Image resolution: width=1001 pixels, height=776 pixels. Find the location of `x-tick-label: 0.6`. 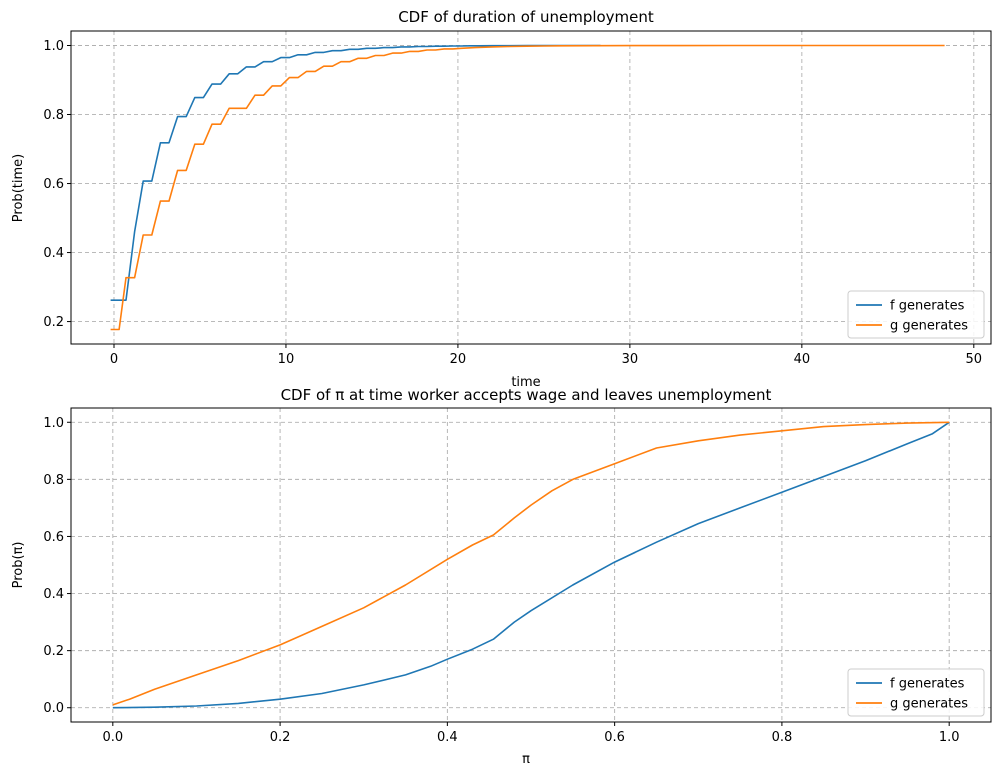

x-tick-label: 0.6 is located at coordinates (614, 737).